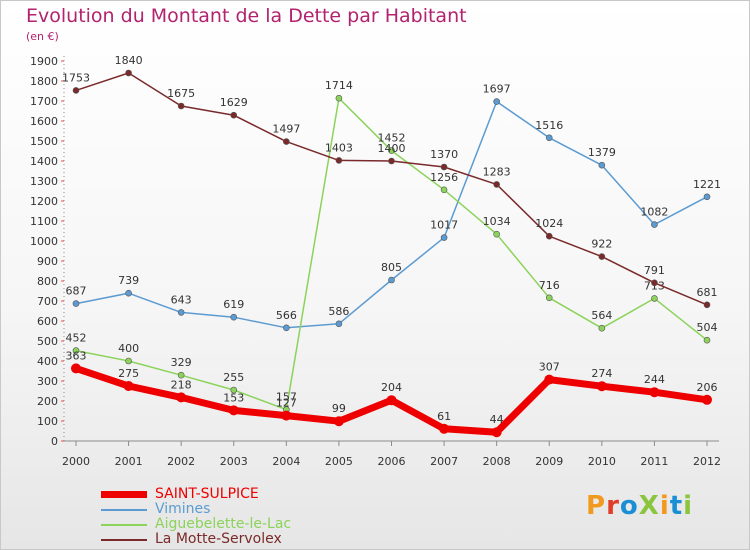  I want to click on data-label-saint-sulpice-2011: 244, so click(654, 379).